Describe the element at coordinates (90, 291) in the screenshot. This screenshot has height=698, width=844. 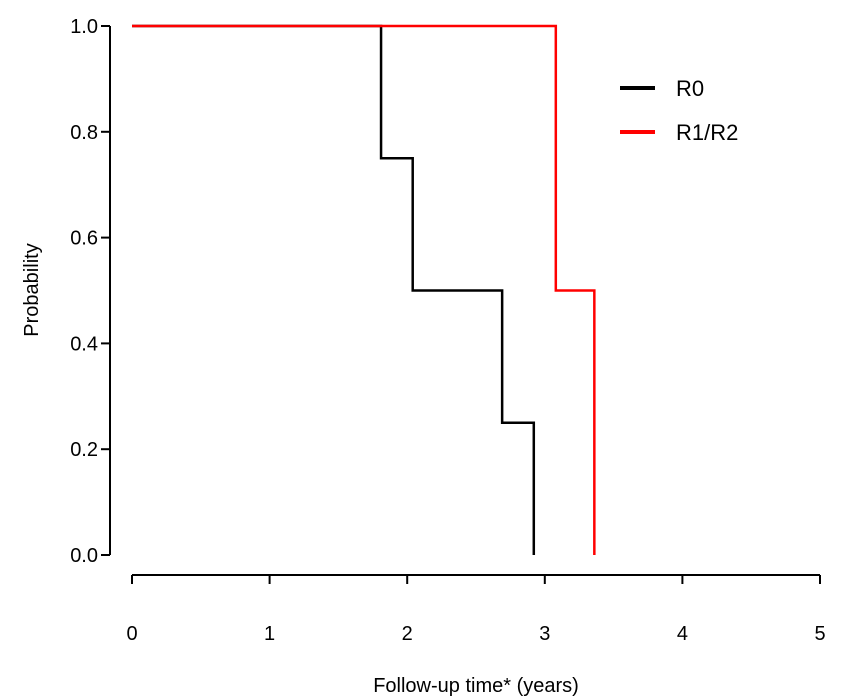
I see `y-ticks: 0.0 0.2 0.4 0.6 0.8 1.0` at that location.